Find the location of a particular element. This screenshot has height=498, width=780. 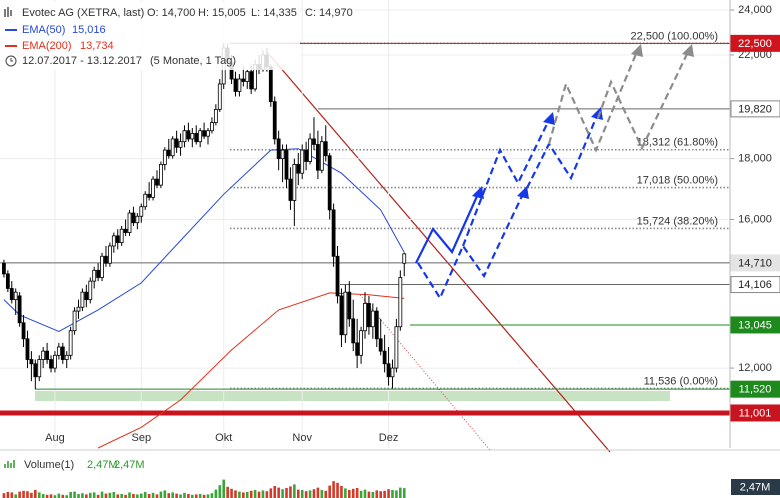

legend-label: EMA(50) is located at coordinates (43, 30).